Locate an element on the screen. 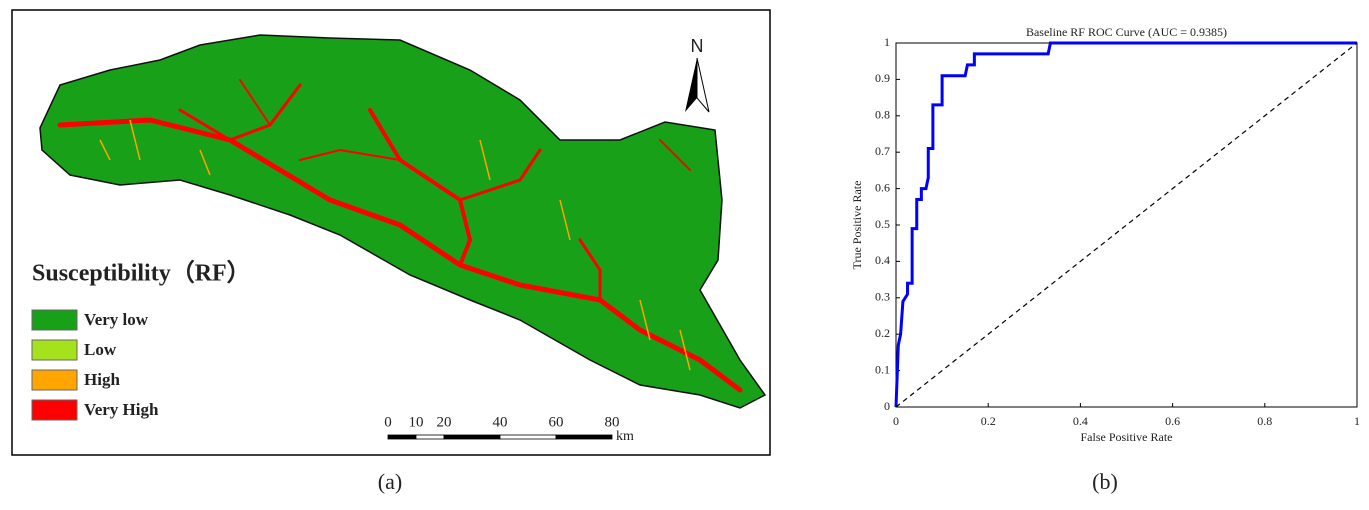 Image resolution: width=1369 pixels, height=510 pixels. y-tick-label: 0.9 is located at coordinates (882, 78).